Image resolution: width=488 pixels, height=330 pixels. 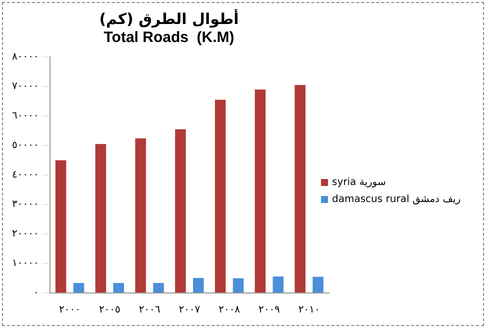 I want to click on y-tick-label: ٤٠٠٠٠, so click(x=25, y=175).